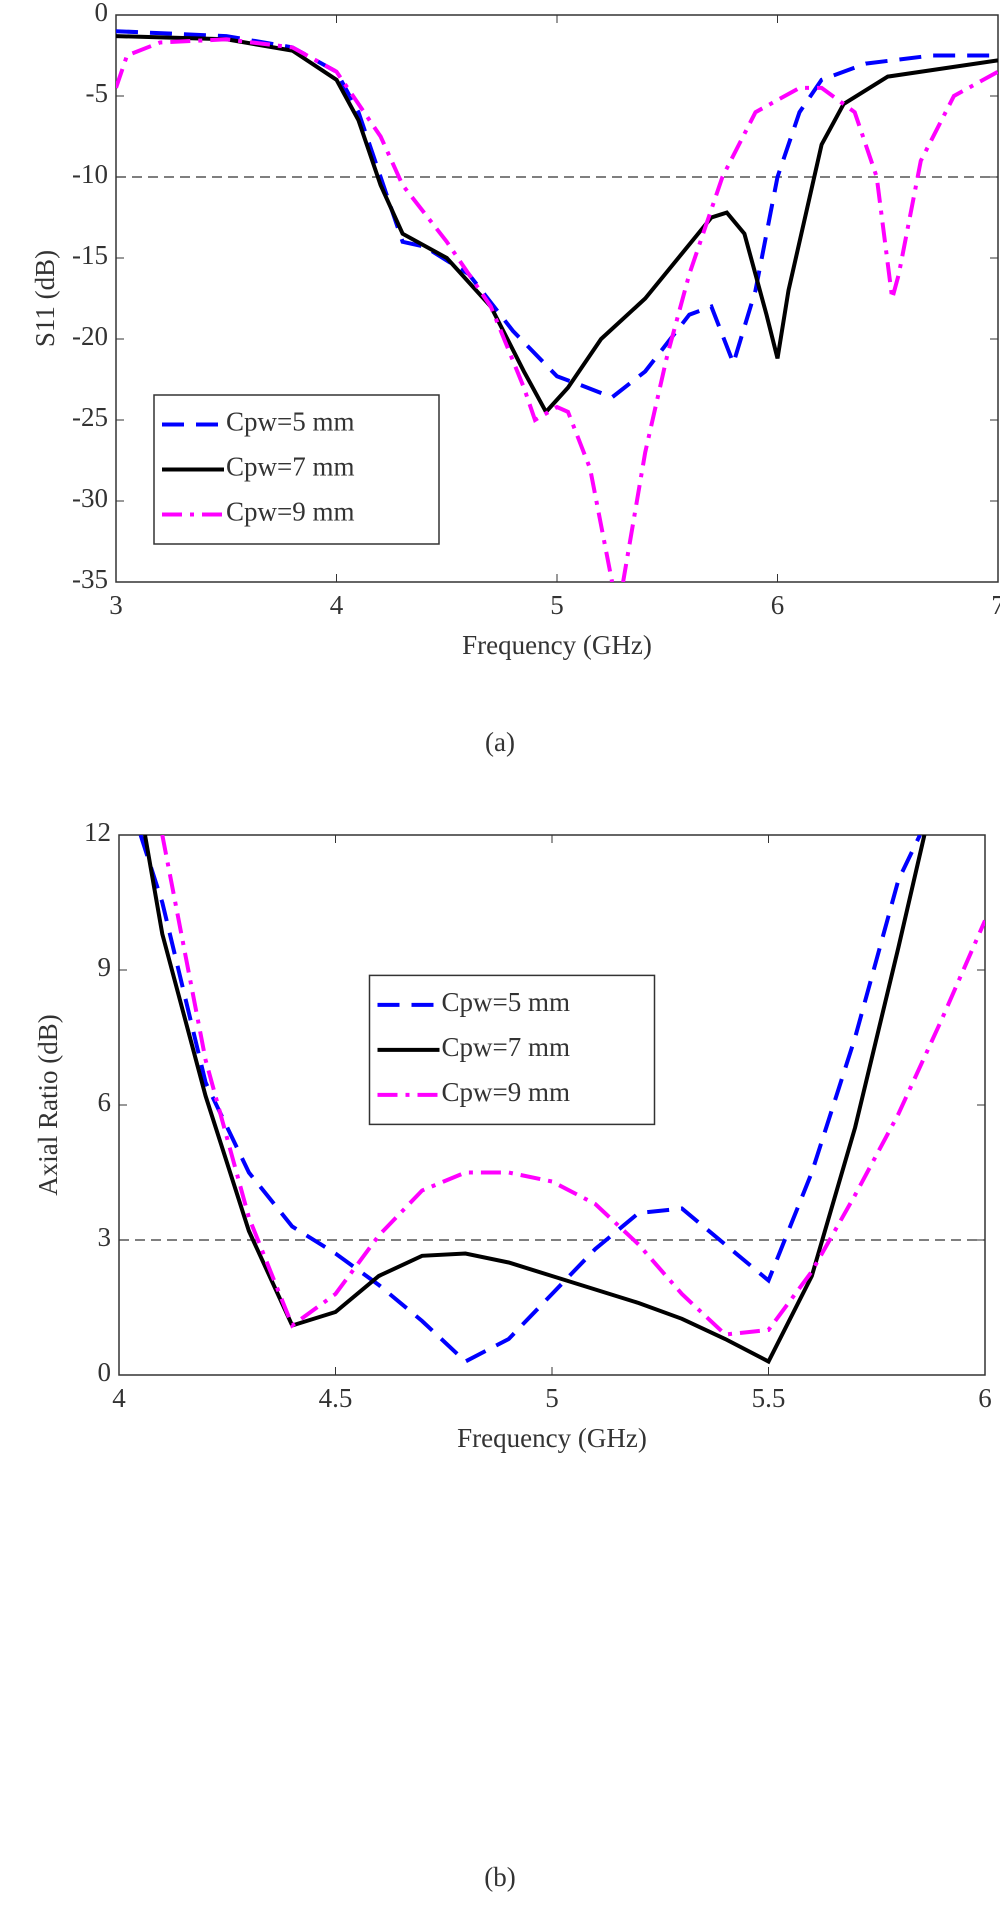 The width and height of the screenshot is (1000, 1917). Describe the element at coordinates (995, 605) in the screenshot. I see `x-tick-label: 7` at that location.